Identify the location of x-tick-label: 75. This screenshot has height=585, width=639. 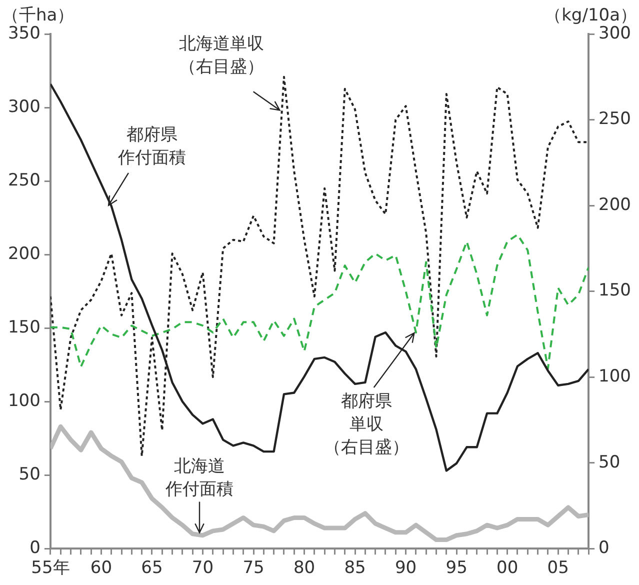
(253, 568).